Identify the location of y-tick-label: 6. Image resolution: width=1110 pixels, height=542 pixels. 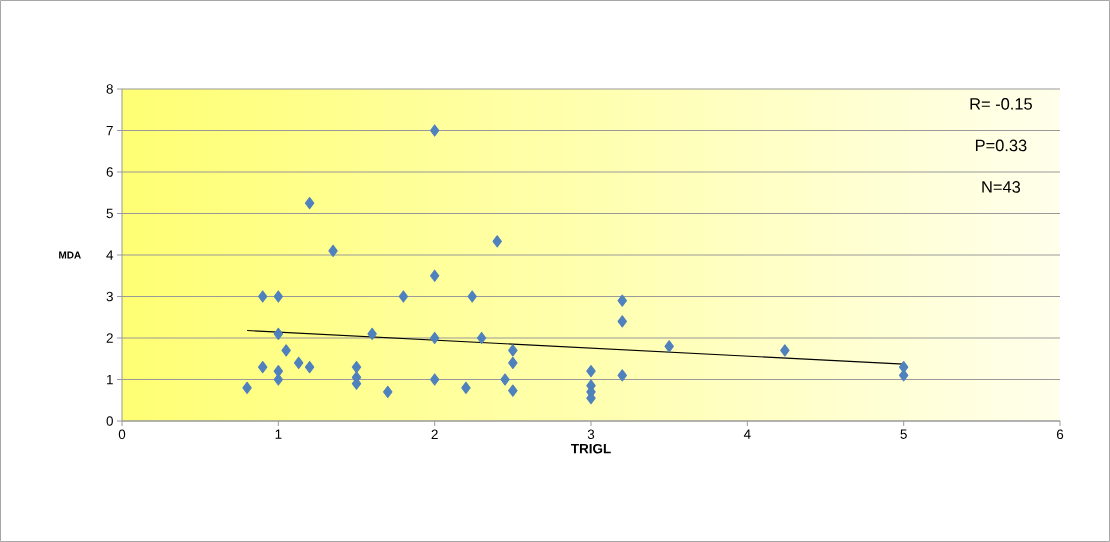
(109, 172).